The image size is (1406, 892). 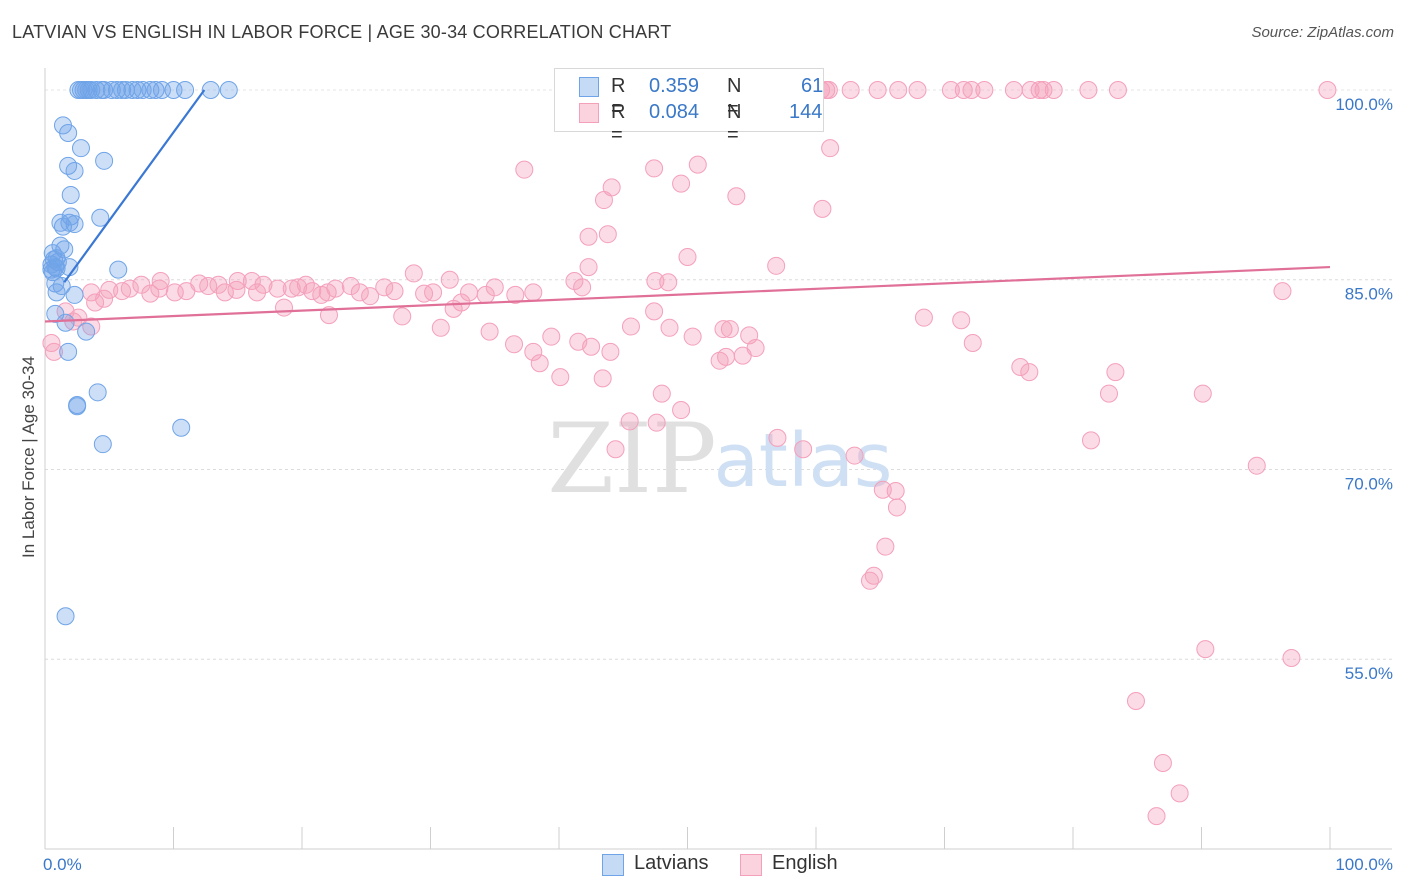 What do you see at coordinates (751, 865) in the screenshot?
I see `bottom-english-swatch` at bounding box center [751, 865].